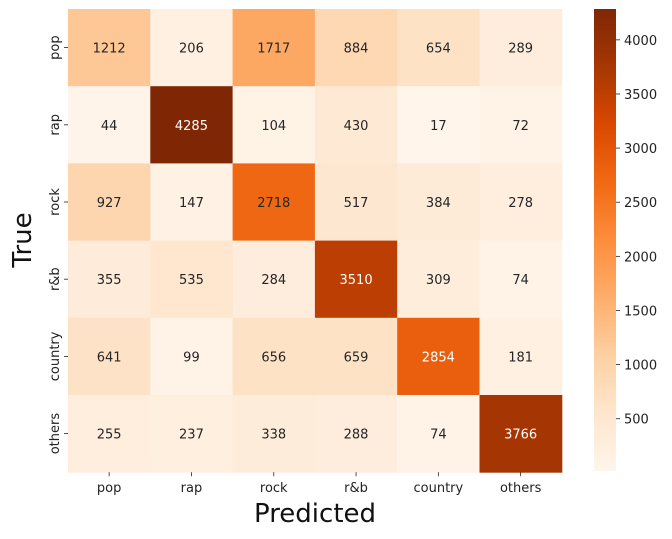 The height and width of the screenshot is (539, 672). I want to click on y-axis-title: True, so click(23, 240).